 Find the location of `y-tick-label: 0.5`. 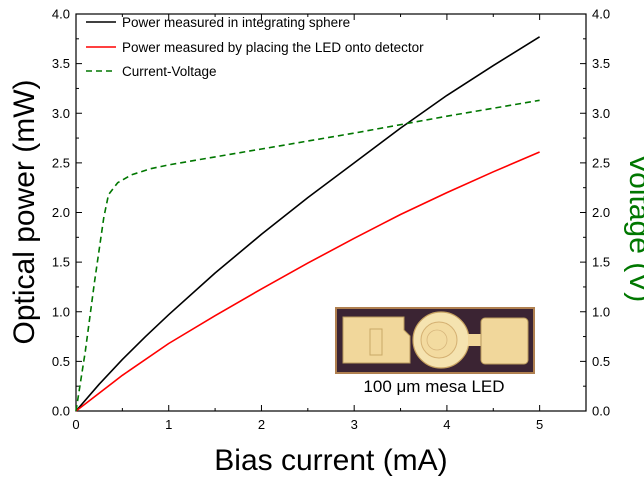

y-tick-label: 0.5 is located at coordinates (61, 361).